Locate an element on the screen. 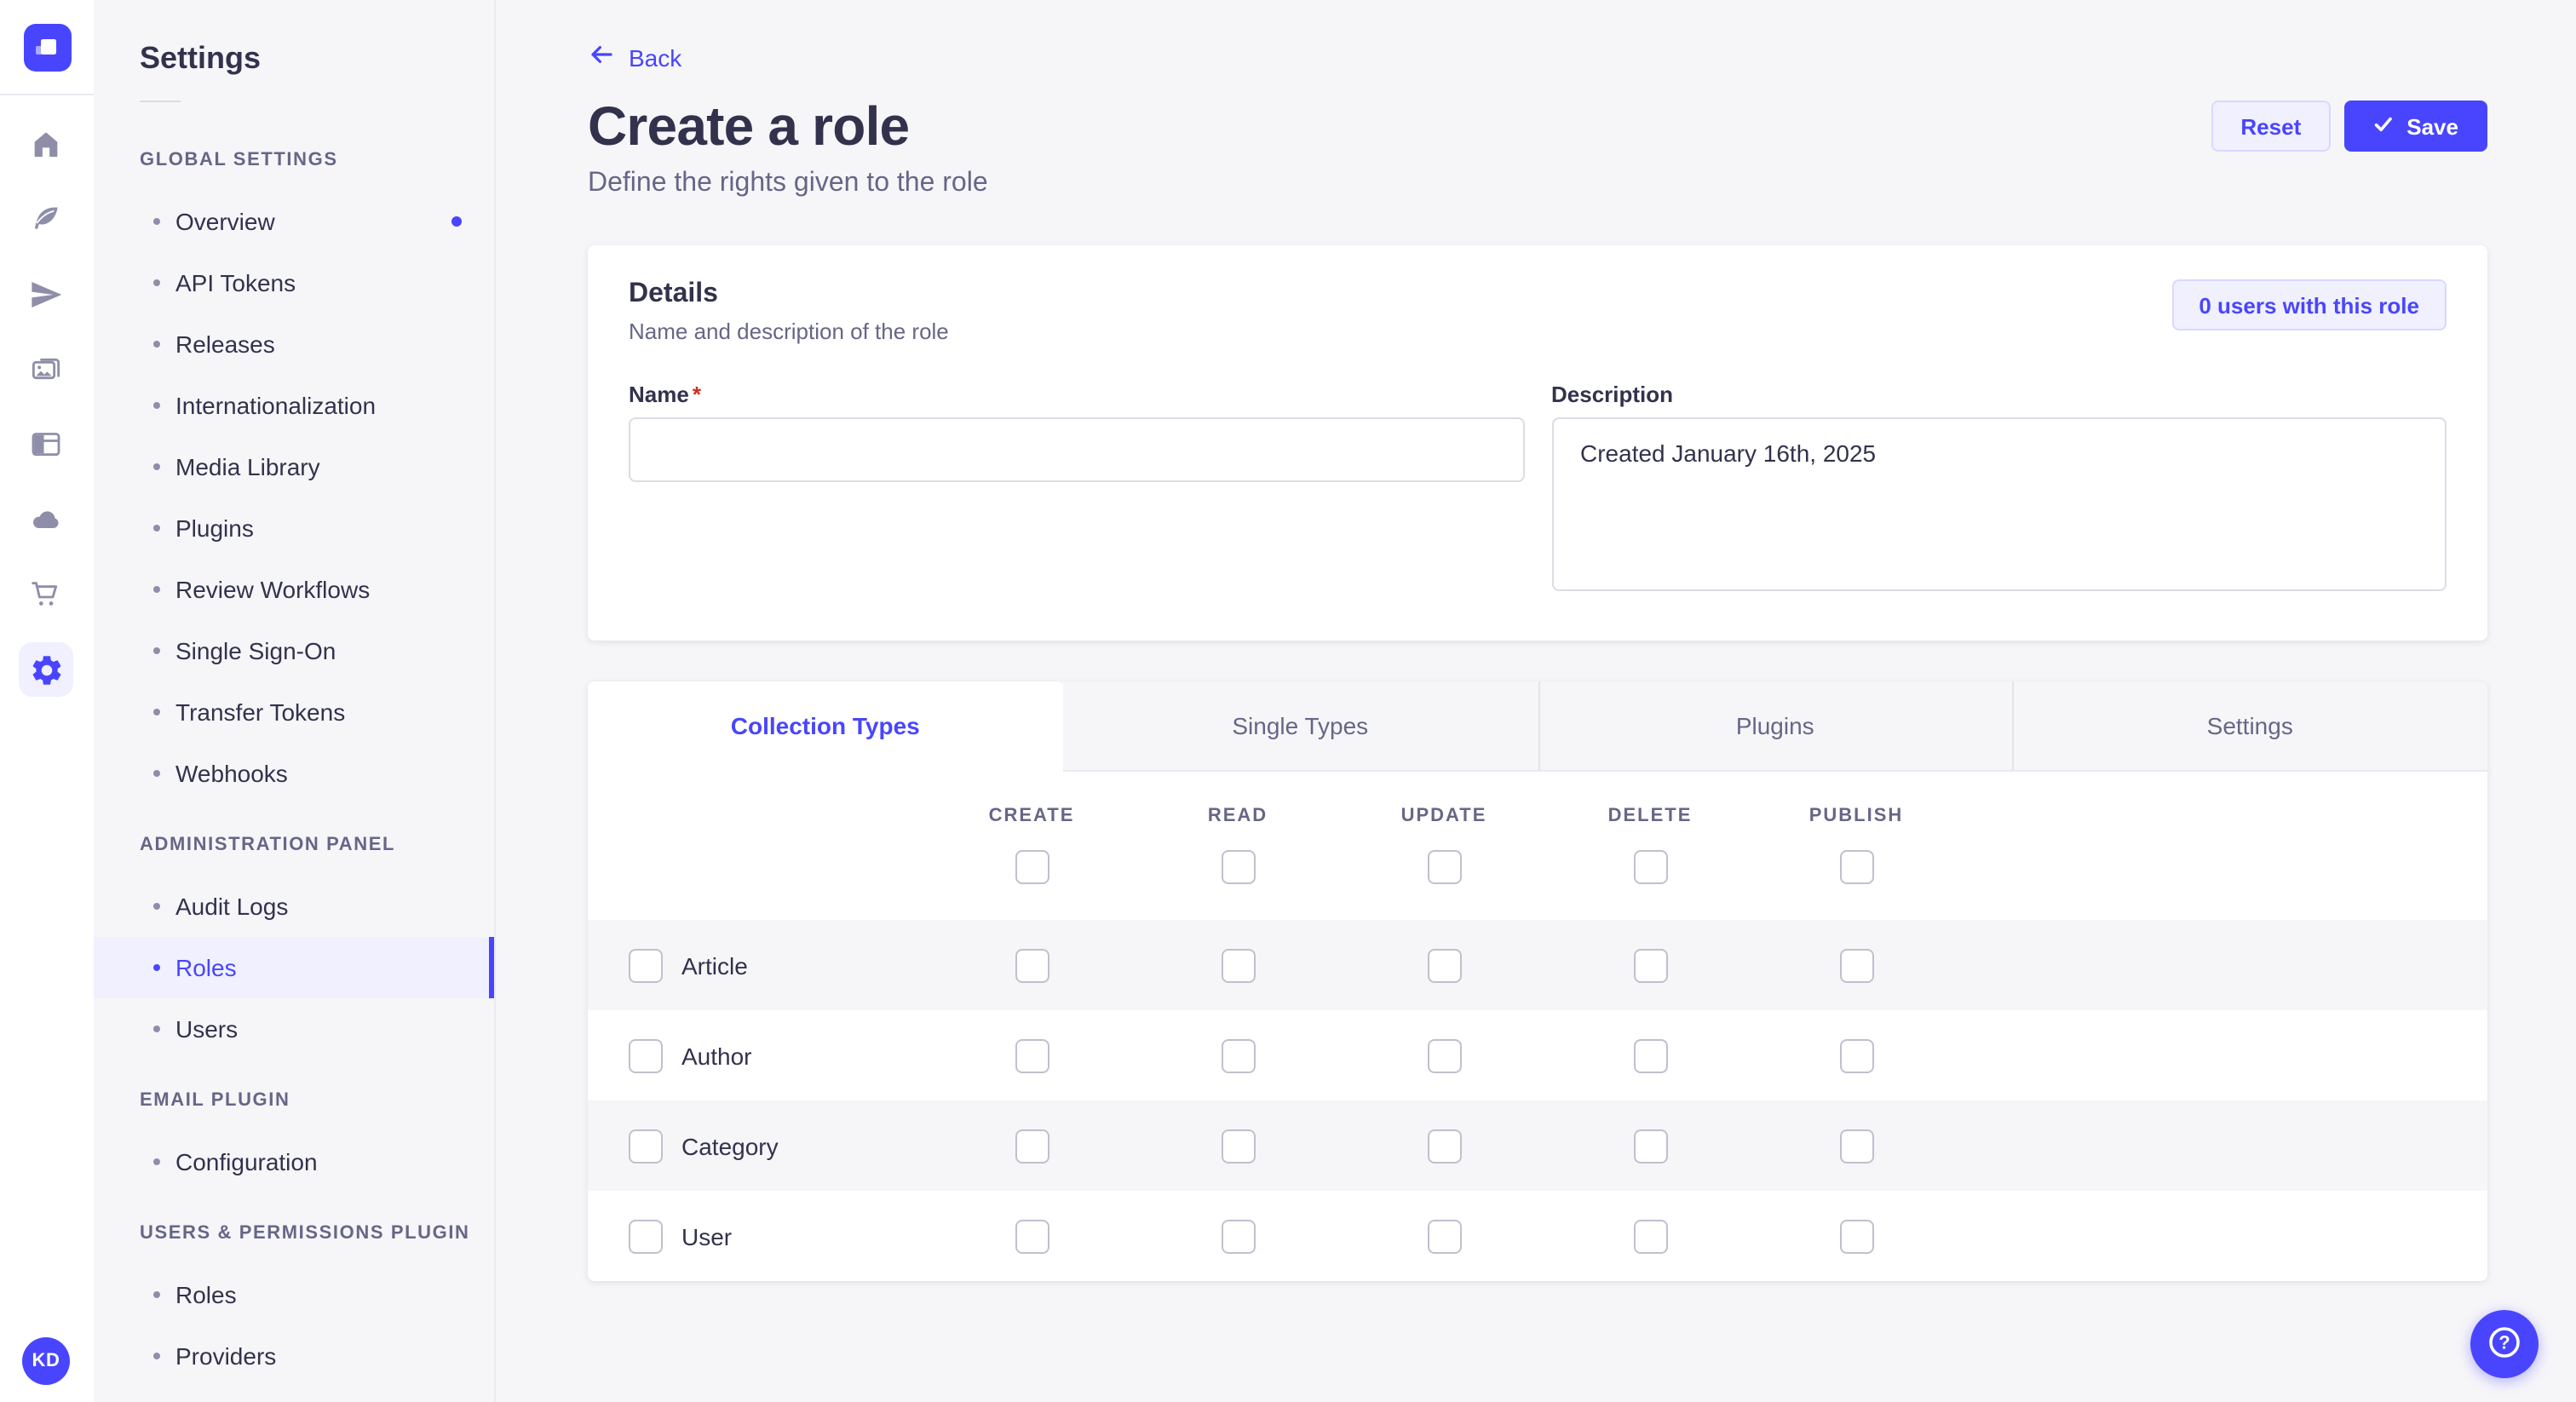 This screenshot has width=2576, height=1402. category-create-checkbox is located at coordinates (1032, 1146).